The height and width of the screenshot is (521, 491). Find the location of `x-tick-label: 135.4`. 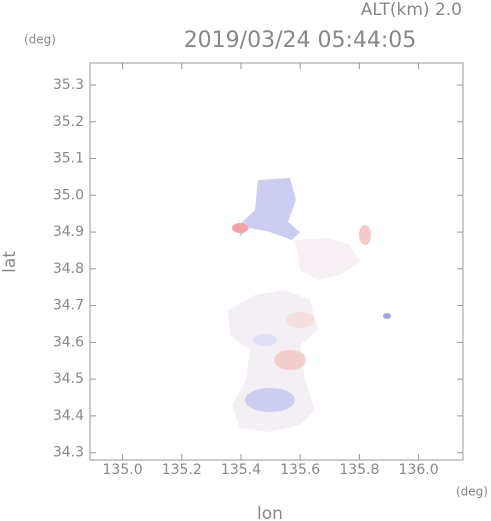

x-tick-label: 135.4 is located at coordinates (241, 470).